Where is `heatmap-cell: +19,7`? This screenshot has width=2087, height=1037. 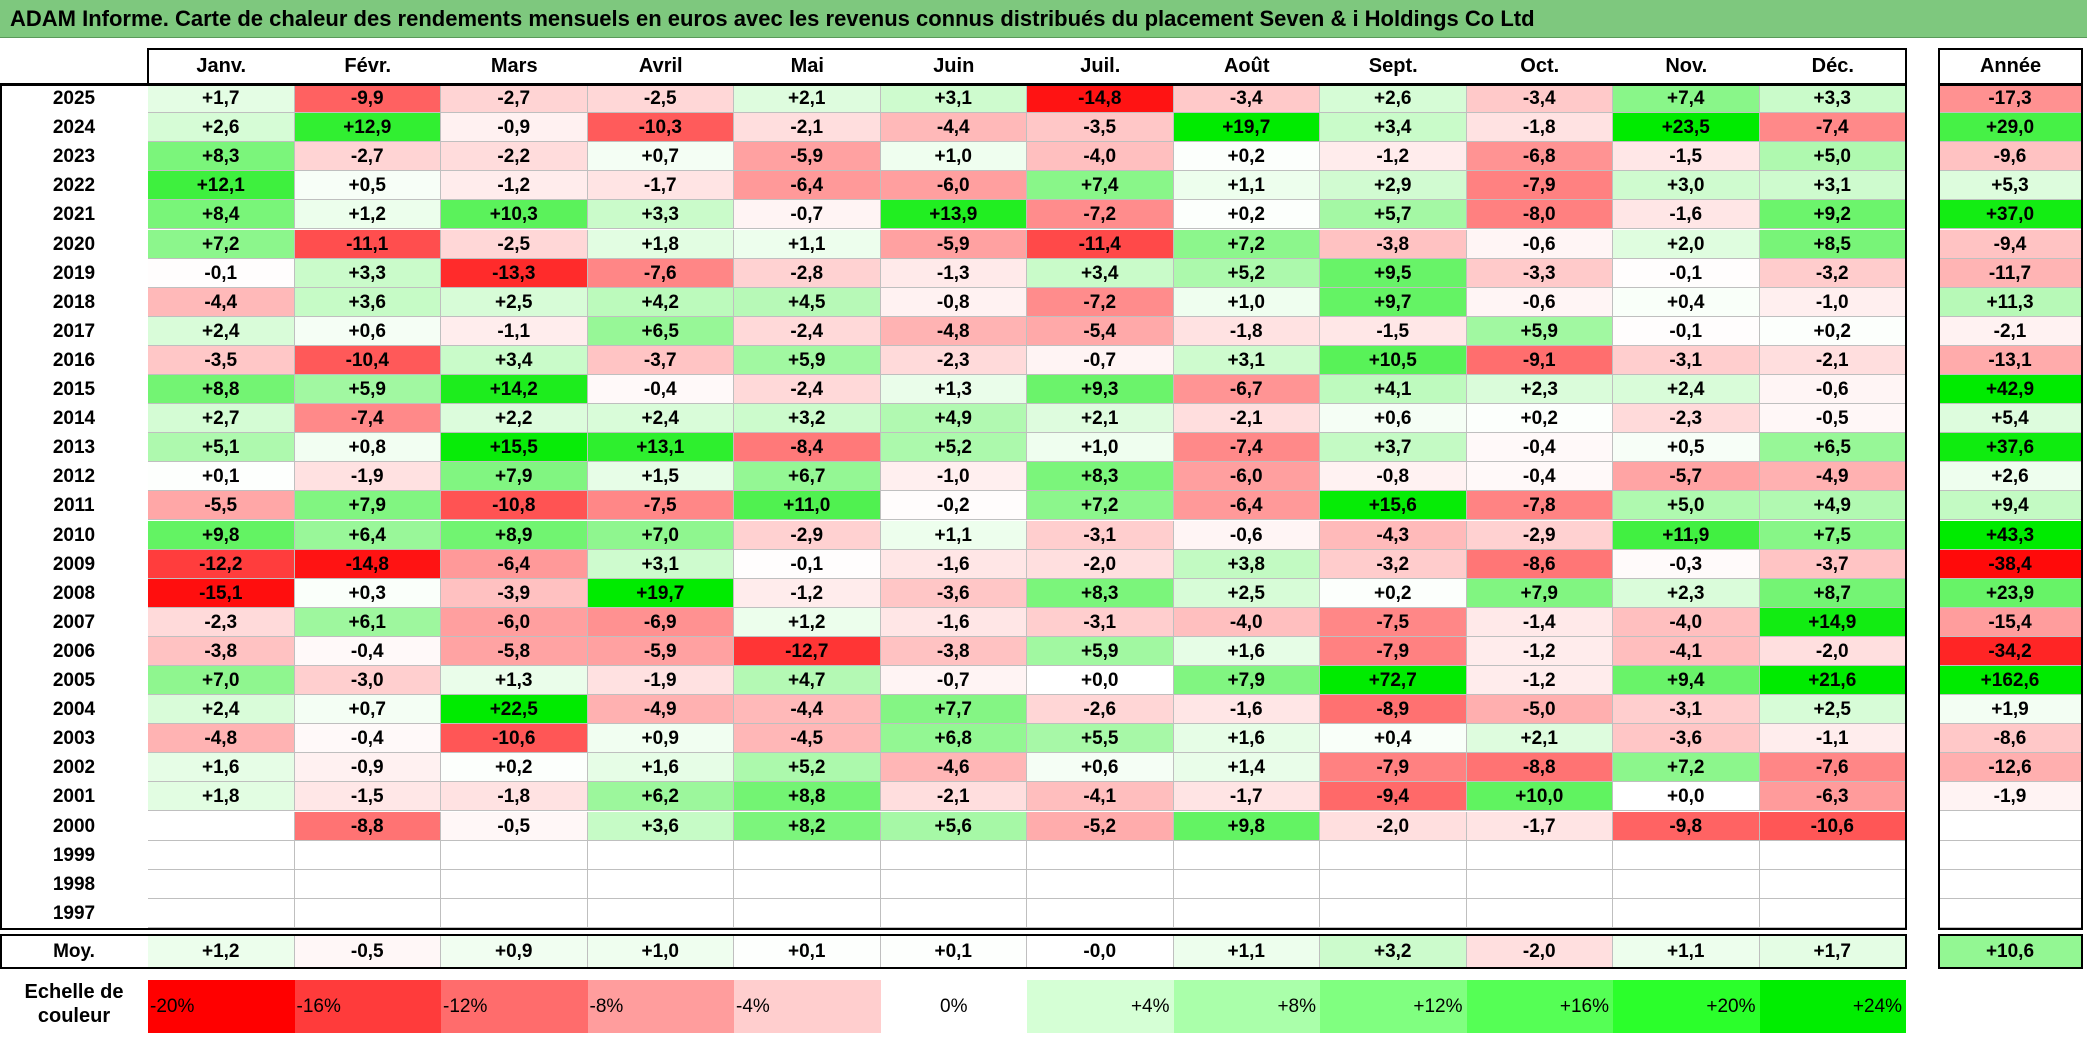
heatmap-cell: +19,7 is located at coordinates (1246, 128).